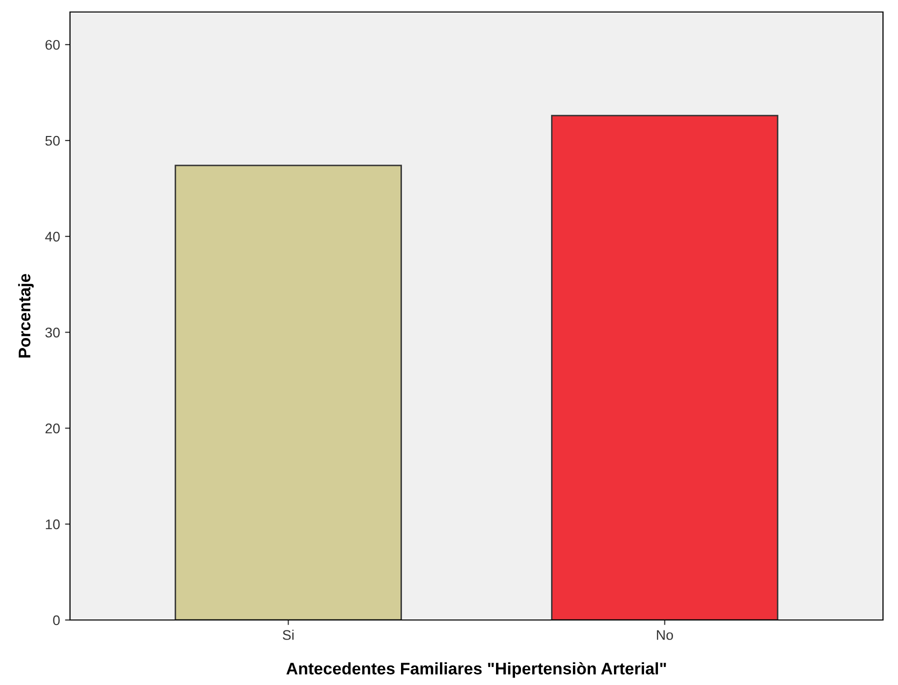 The image size is (898, 685). What do you see at coordinates (53, 524) in the screenshot?
I see `y-tick-label: 10` at bounding box center [53, 524].